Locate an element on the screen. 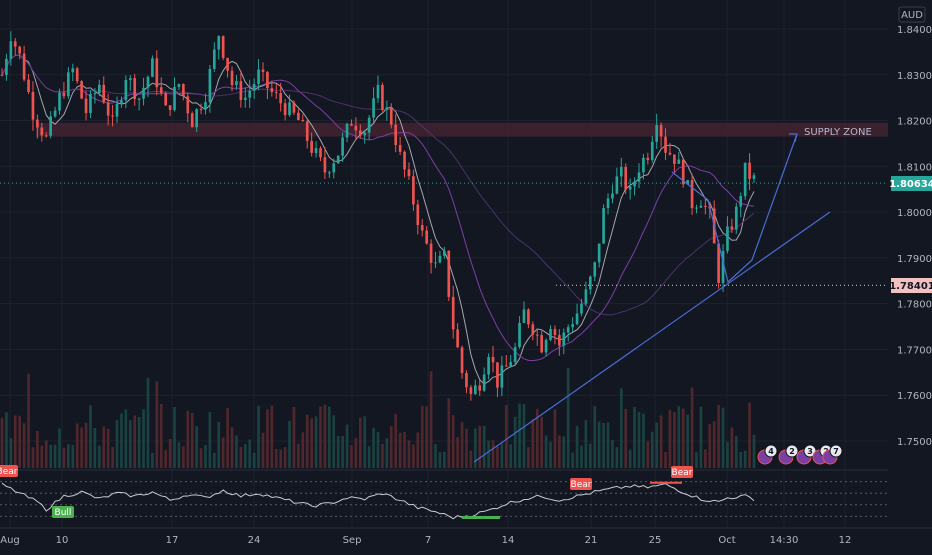 This screenshot has width=932, height=555. badge-circle is located at coordinates (836, 451).